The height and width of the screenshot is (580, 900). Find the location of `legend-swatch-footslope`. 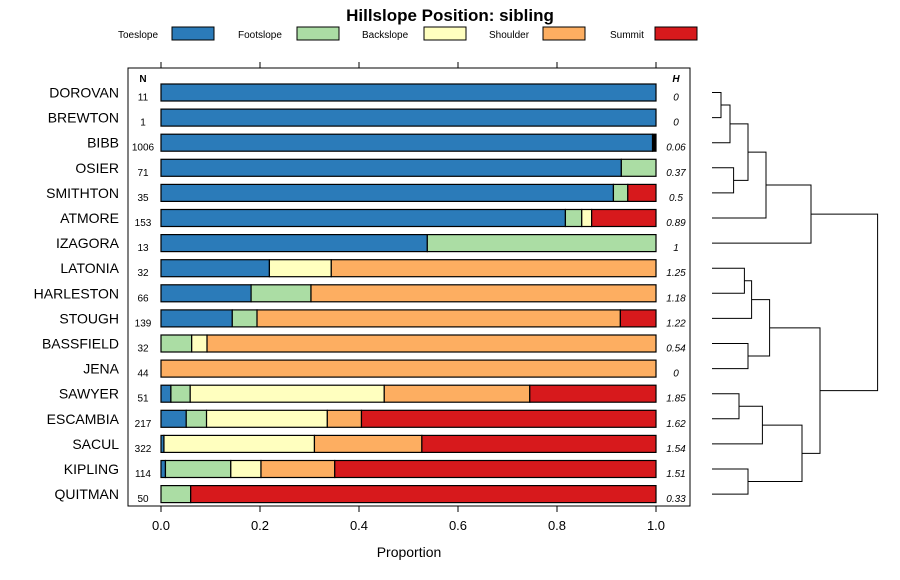

legend-swatch-footslope is located at coordinates (318, 33).